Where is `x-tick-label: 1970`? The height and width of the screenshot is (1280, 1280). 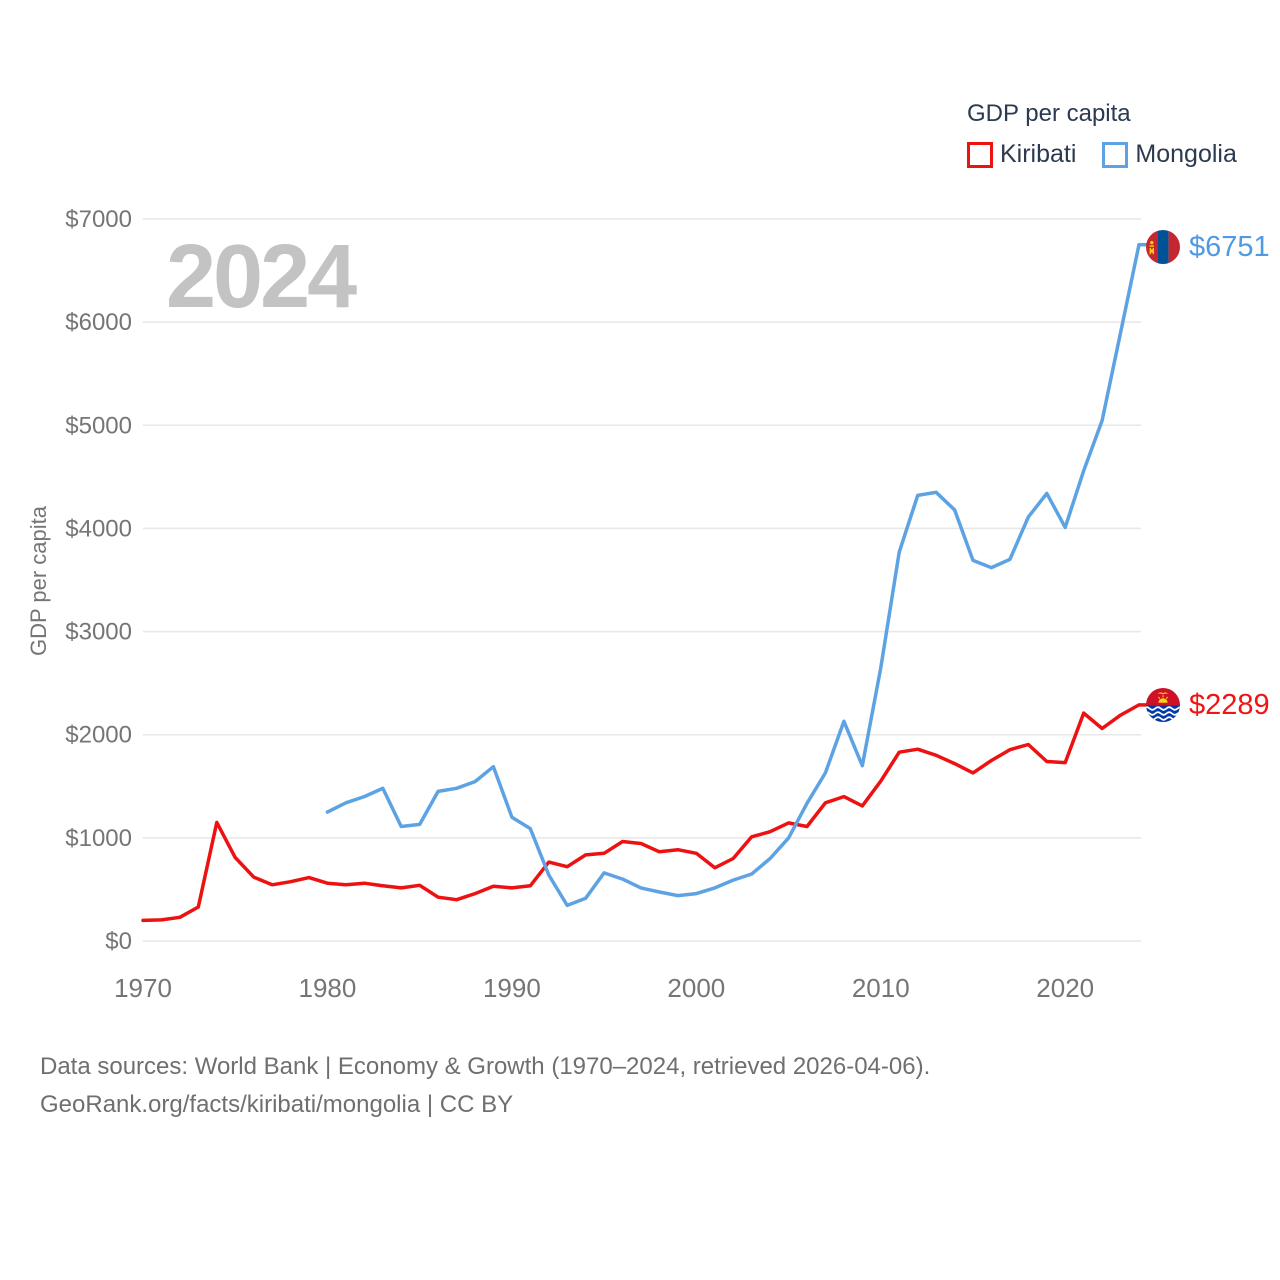 x-tick-label: 1970 is located at coordinates (143, 988).